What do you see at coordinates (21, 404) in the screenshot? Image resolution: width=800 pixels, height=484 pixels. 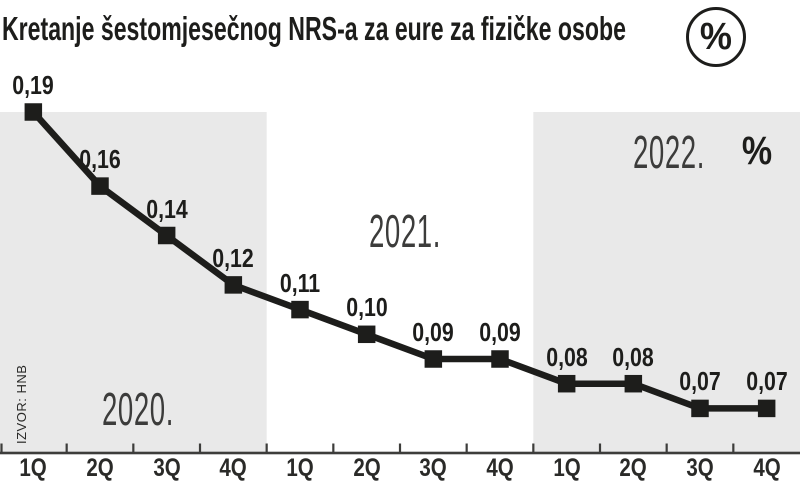 I see `source-label: IZVOR: HNB` at bounding box center [21, 404].